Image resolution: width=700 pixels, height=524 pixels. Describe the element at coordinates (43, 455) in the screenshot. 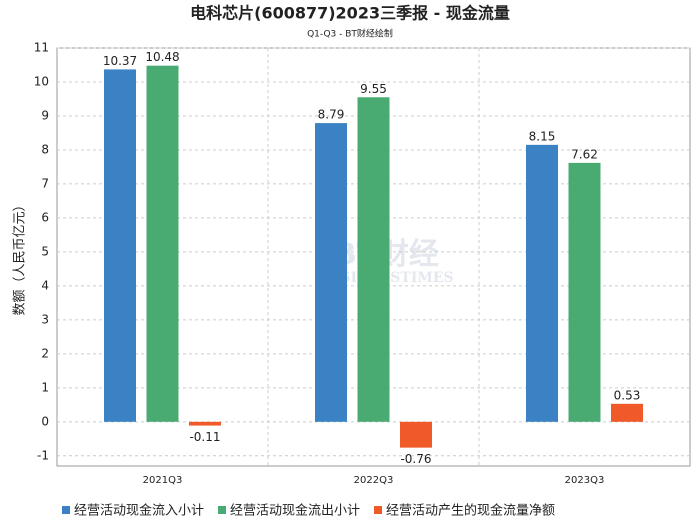

I see `y-tick-label: -1` at that location.